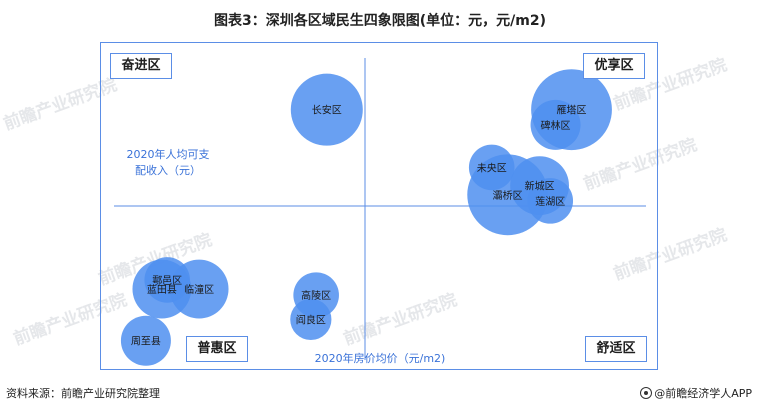 The image size is (760, 413). Describe the element at coordinates (316, 295) in the screenshot. I see `bubble-label-10: 高陵区` at that location.